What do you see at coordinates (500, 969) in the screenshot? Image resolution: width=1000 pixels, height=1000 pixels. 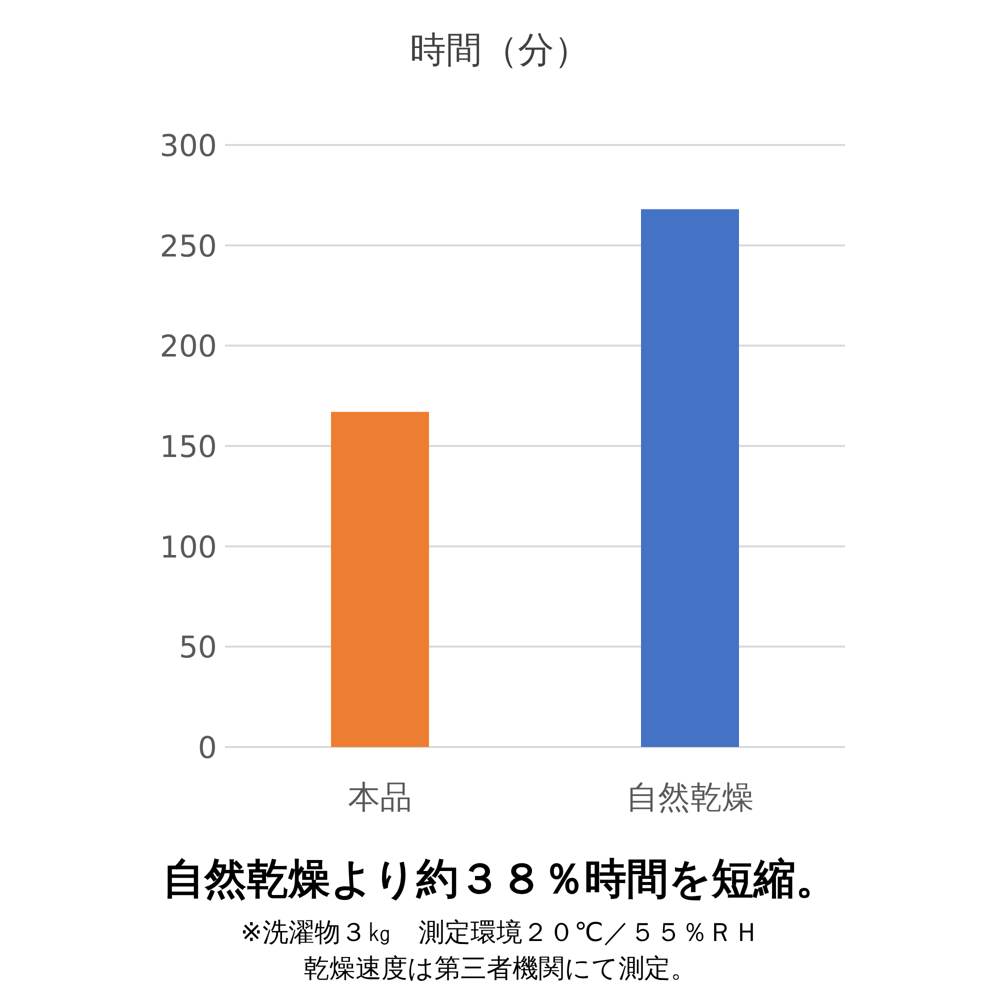 I see `text: 乾燥速度は第三者機関にて測定。` at bounding box center [500, 969].